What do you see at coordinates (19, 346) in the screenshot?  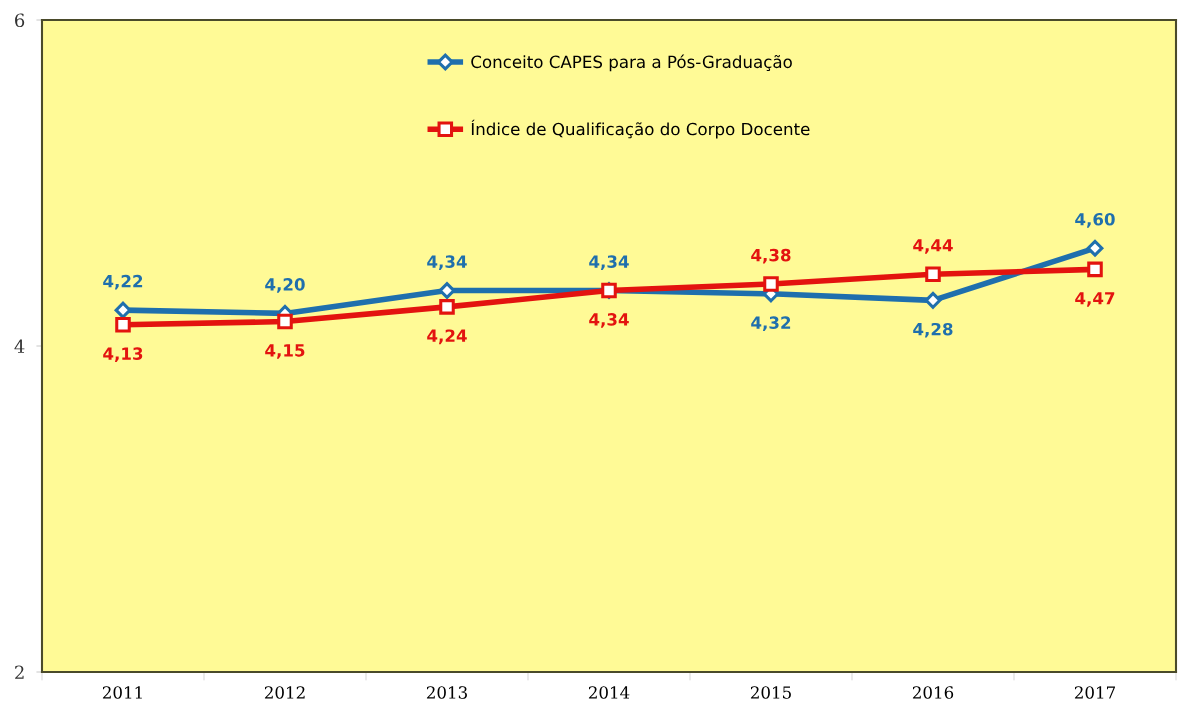 I see `y-tick-label: 4` at bounding box center [19, 346].